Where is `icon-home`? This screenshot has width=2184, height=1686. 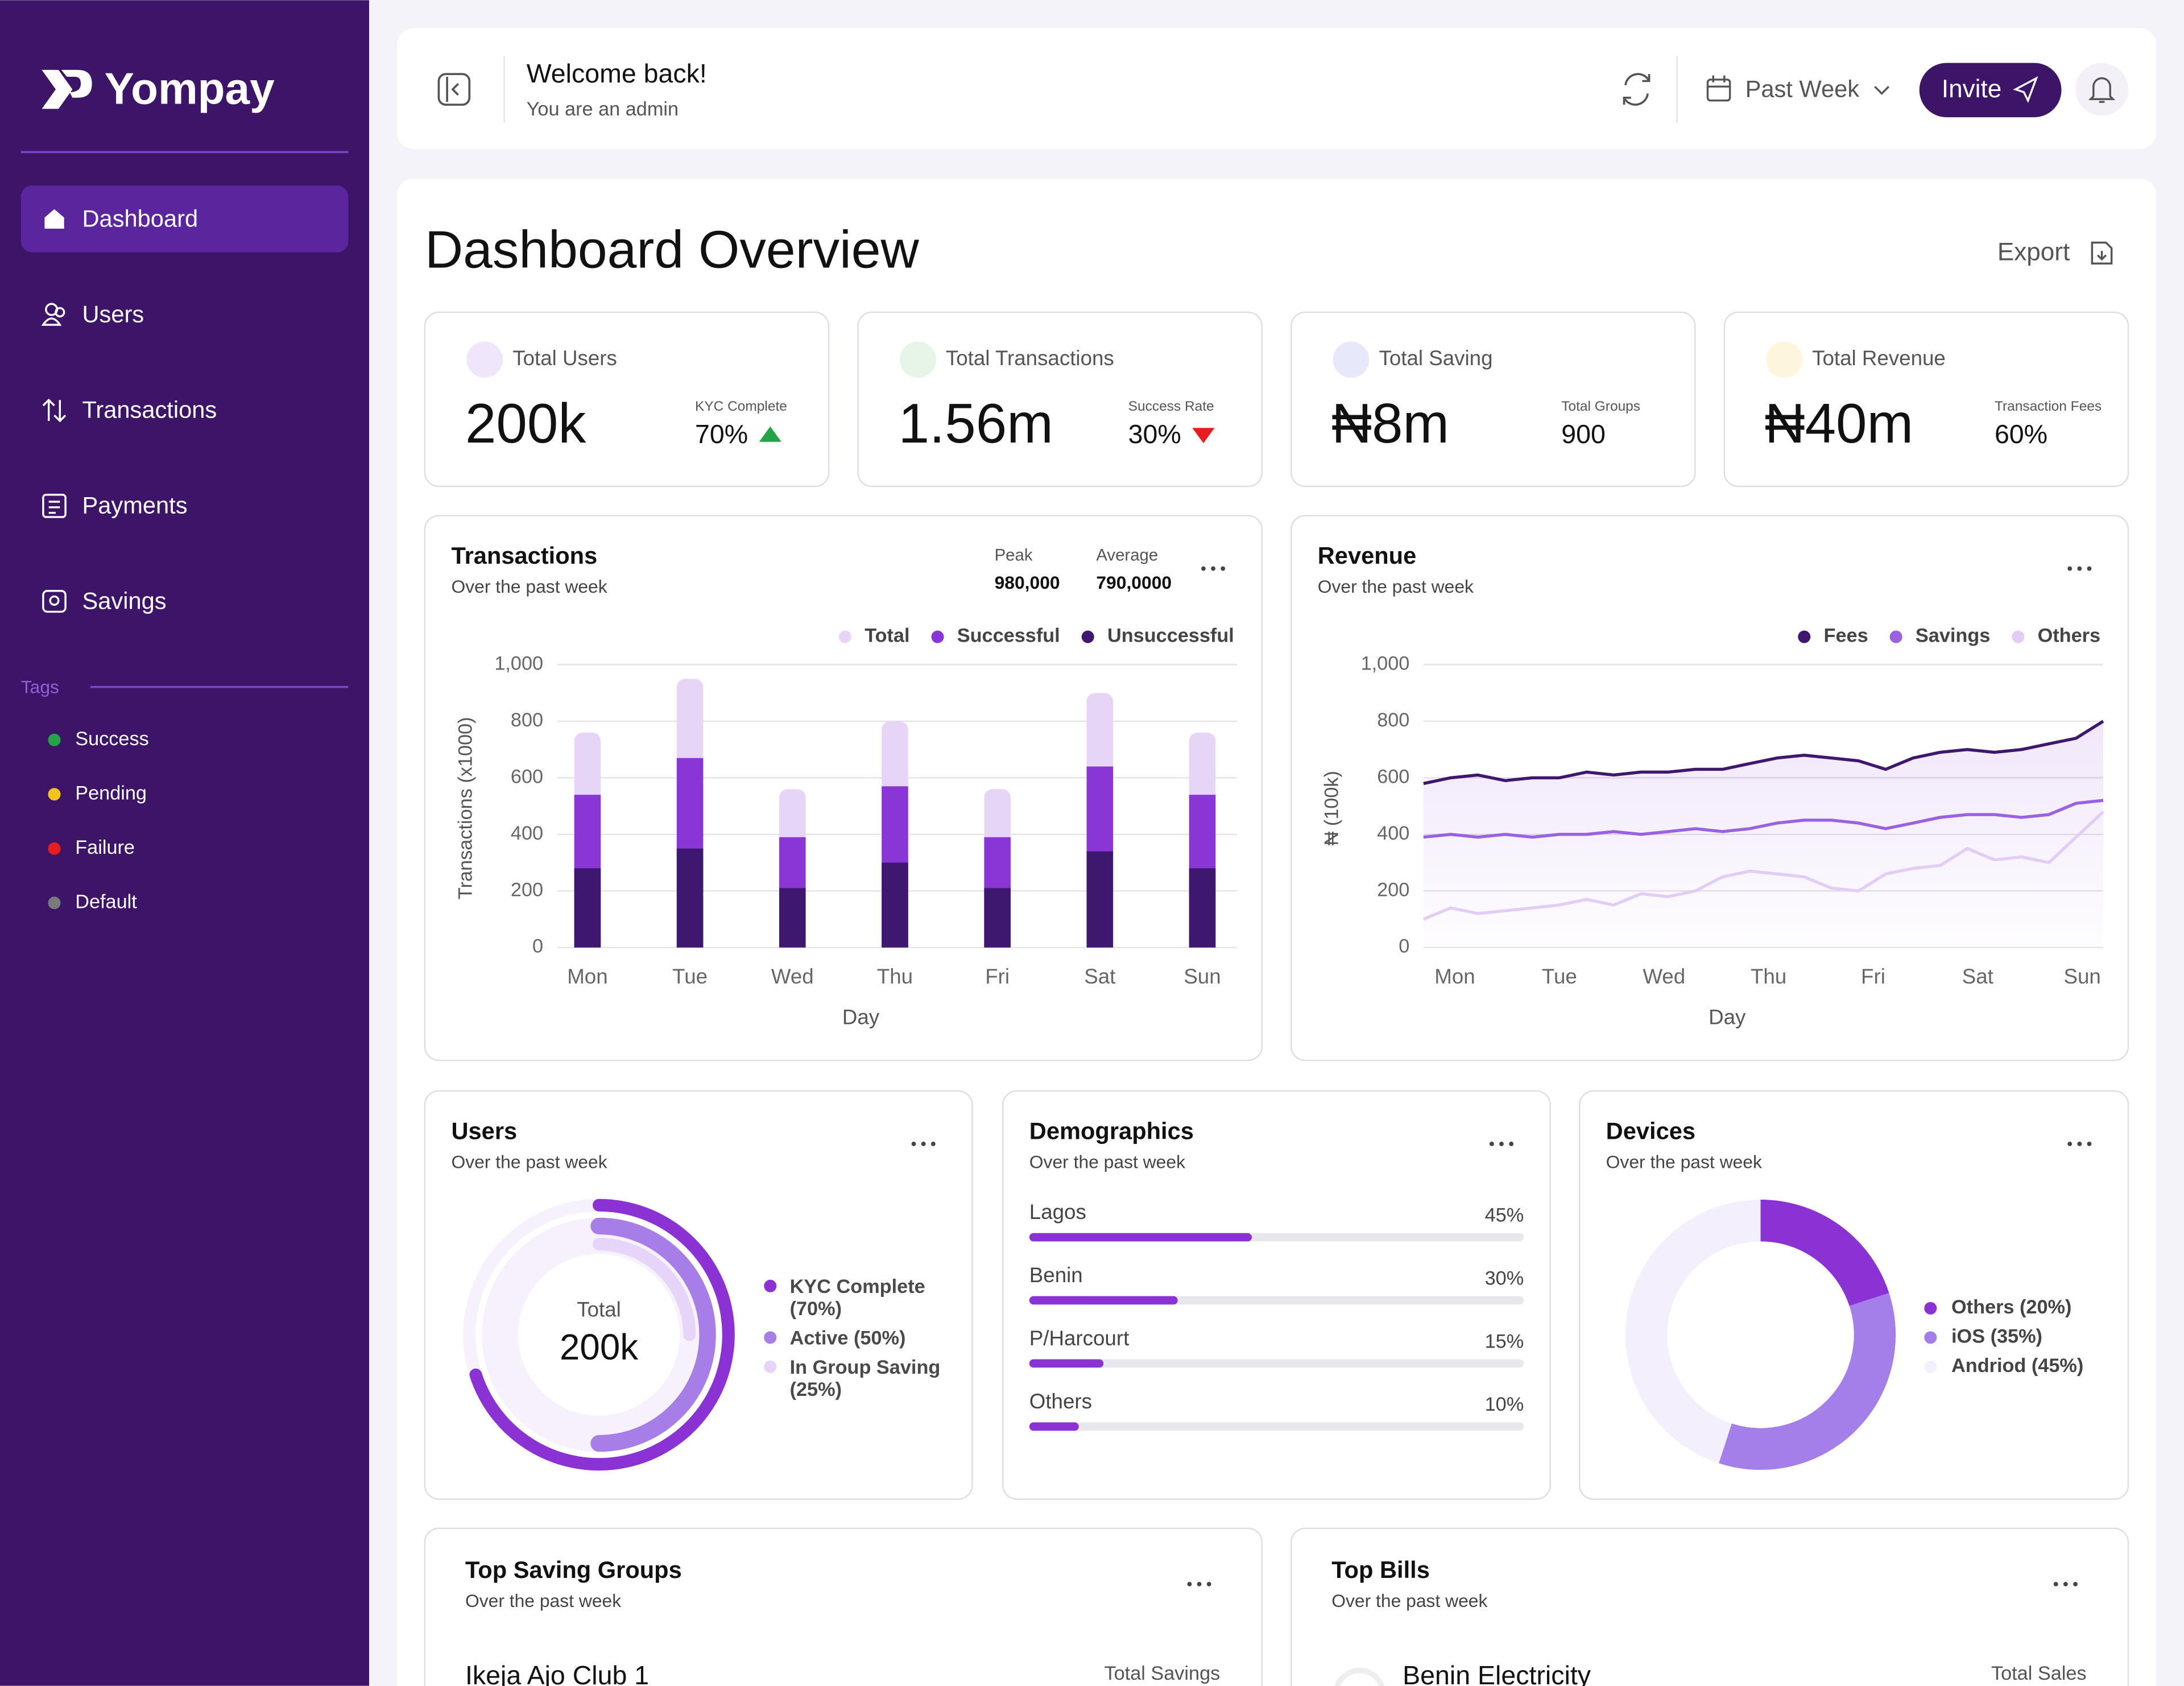 icon-home is located at coordinates (54, 219).